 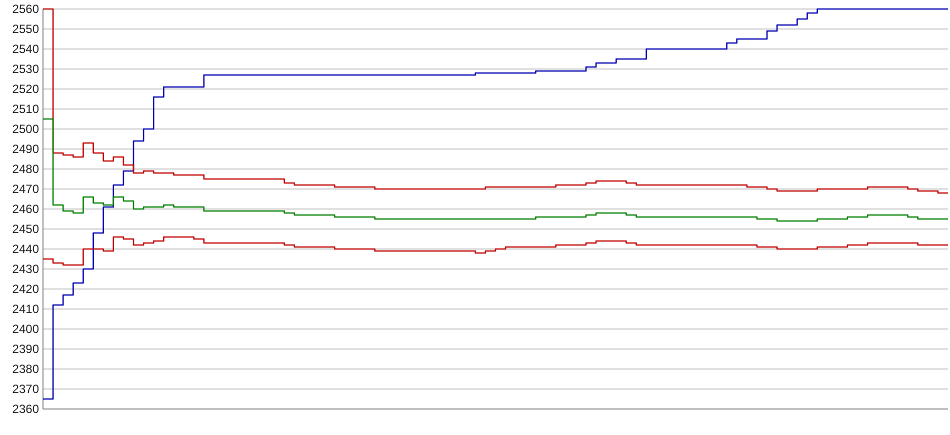 What do you see at coordinates (26, 349) in the screenshot?
I see `y-tick-label: 2390` at bounding box center [26, 349].